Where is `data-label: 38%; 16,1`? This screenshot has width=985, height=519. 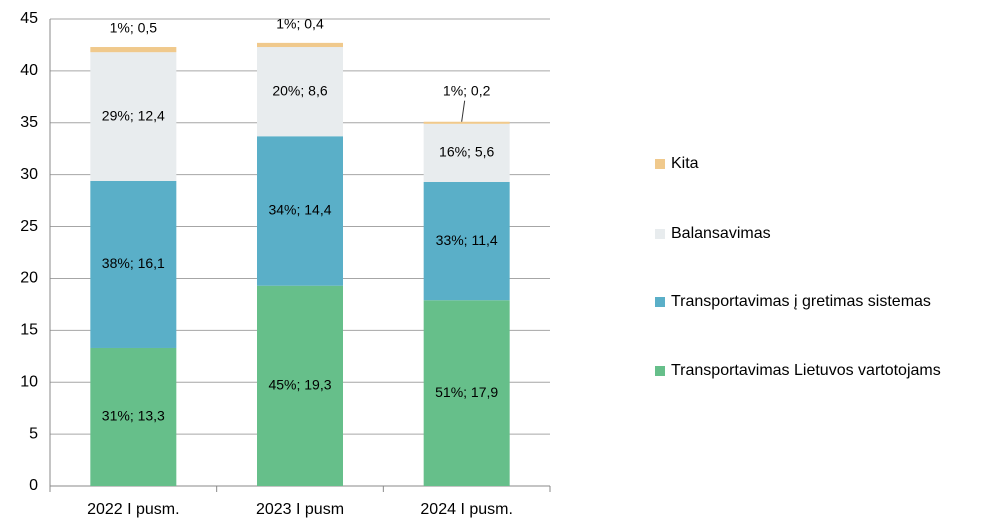 data-label: 38%; 16,1 is located at coordinates (133, 263).